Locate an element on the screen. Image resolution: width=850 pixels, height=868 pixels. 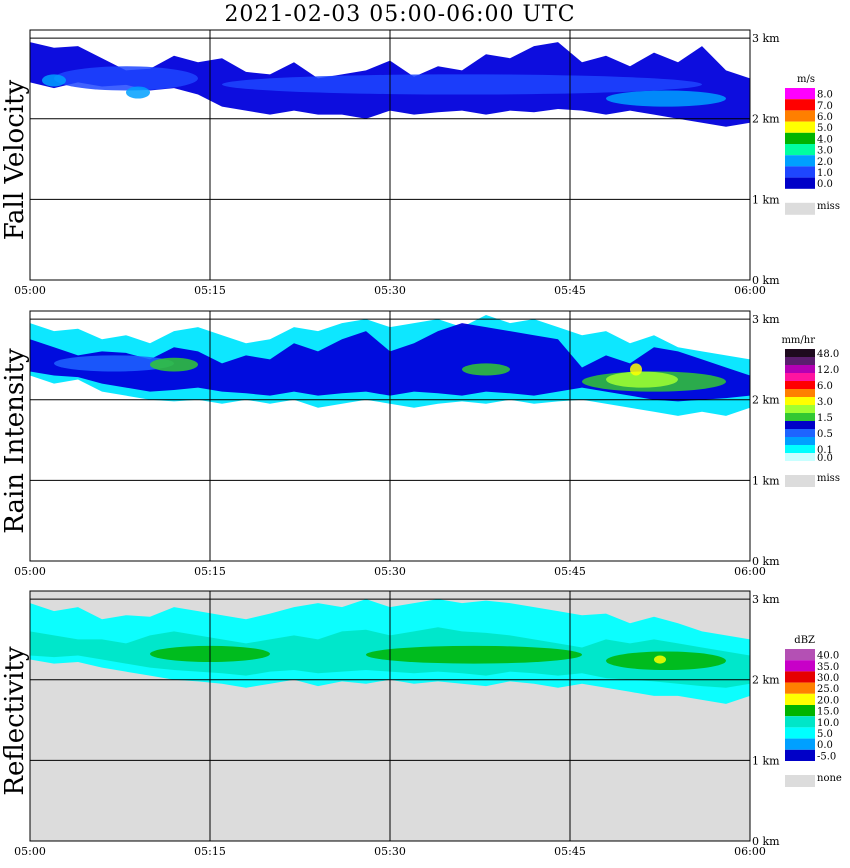
colorbar-label: 12.0 is located at coordinates (828, 370).